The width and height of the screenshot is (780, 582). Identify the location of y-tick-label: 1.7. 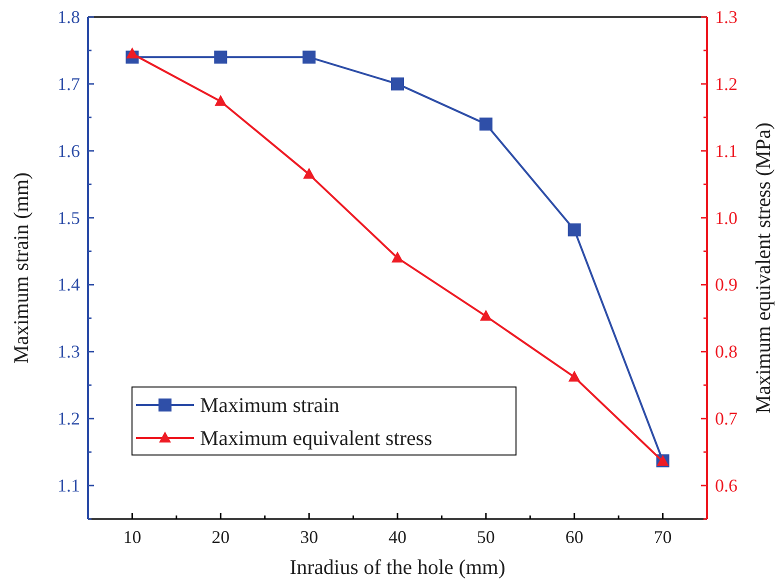
(69, 84).